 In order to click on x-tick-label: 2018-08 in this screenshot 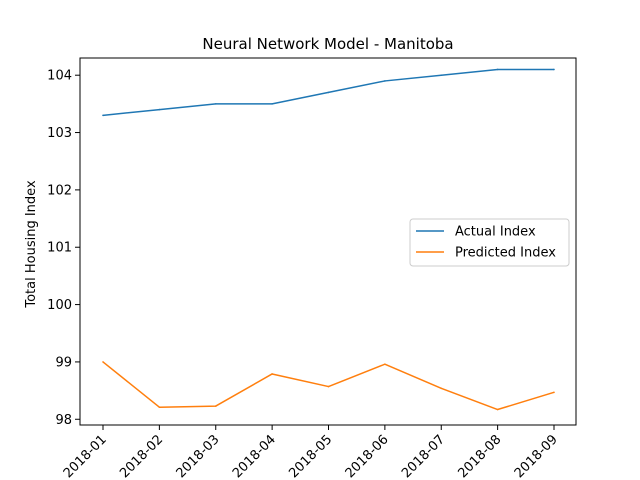, I will do `click(479, 456)`.